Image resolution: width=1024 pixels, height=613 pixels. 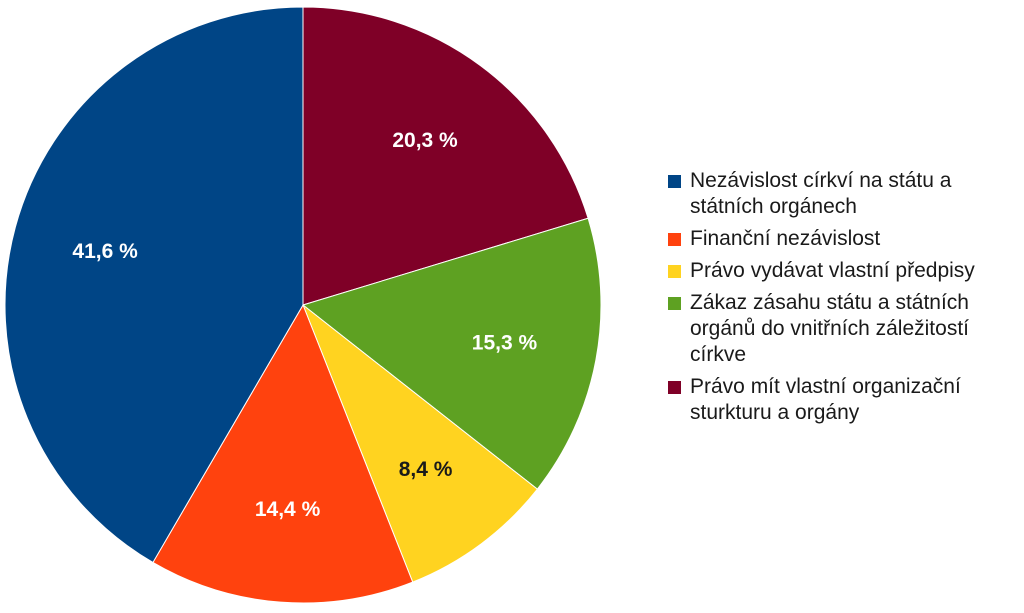 I want to click on legend-label: Finanční nezávislost, so click(x=785, y=238).